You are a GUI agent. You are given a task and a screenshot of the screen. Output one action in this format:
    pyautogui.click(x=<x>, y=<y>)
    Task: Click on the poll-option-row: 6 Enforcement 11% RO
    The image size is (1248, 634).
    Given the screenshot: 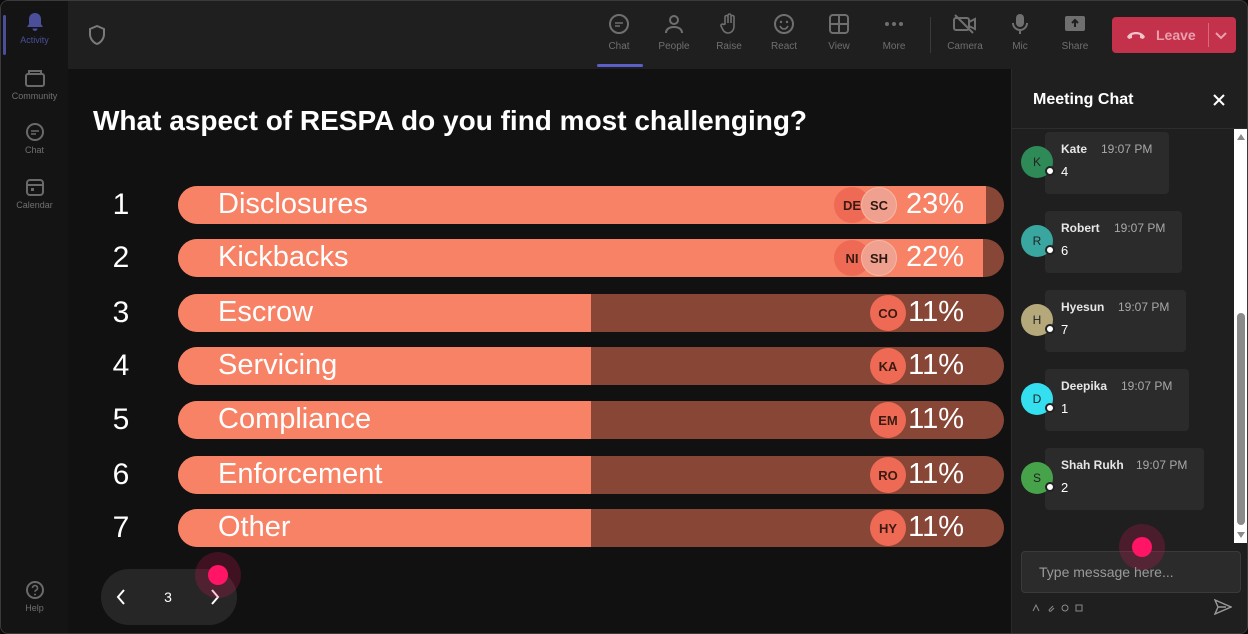 What is the action you would take?
    pyautogui.click(x=539, y=475)
    